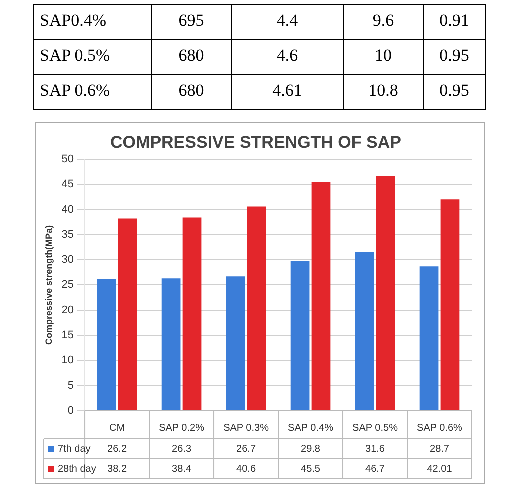 The image size is (517, 492). I want to click on x-tick-label: SAP 0.4%, so click(311, 428).